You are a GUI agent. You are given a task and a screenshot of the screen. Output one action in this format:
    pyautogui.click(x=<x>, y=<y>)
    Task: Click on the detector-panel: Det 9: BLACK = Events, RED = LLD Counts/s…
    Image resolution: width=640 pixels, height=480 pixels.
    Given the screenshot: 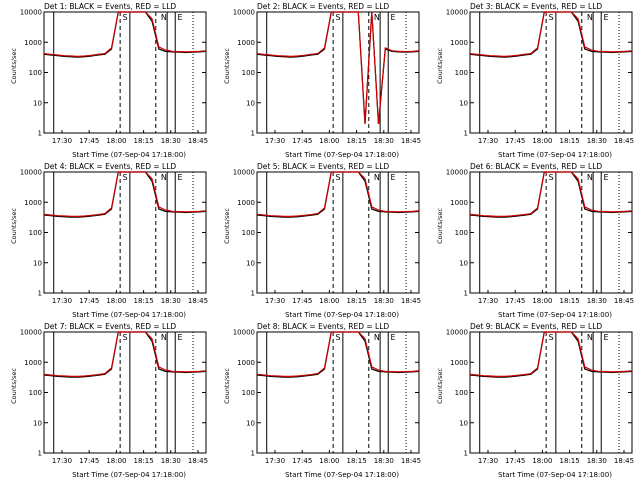 What is the action you would take?
    pyautogui.click(x=532, y=400)
    